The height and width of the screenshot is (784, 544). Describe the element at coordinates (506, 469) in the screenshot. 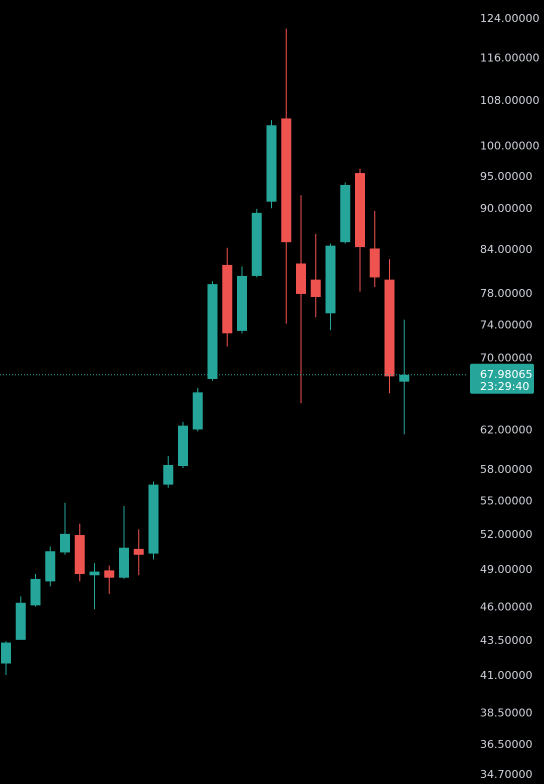

I see `y-tick-label: 58.00000` at that location.